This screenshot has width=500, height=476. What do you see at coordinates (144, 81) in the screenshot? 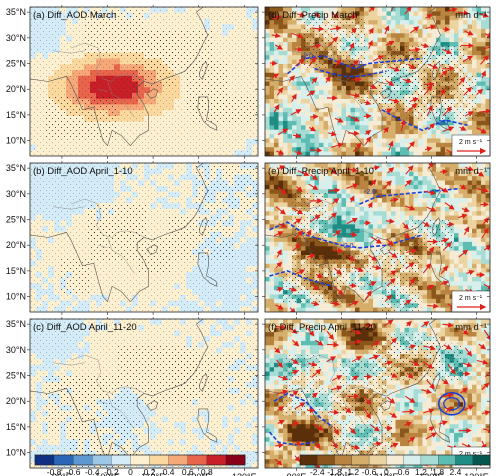
I see `panel-frame` at bounding box center [144, 81].